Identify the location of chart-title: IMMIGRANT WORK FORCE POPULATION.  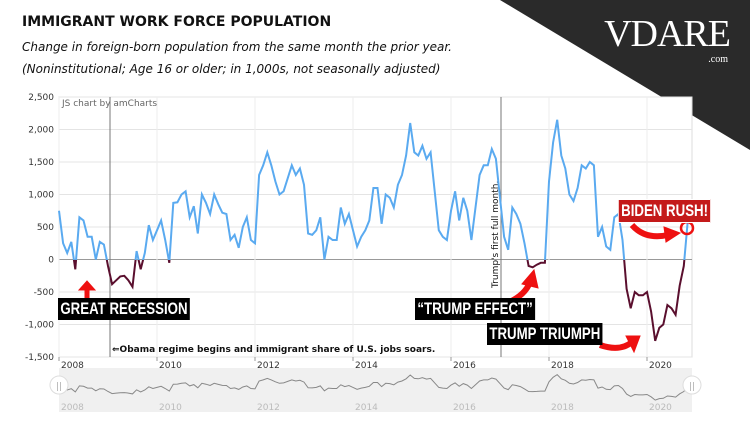
(177, 22).